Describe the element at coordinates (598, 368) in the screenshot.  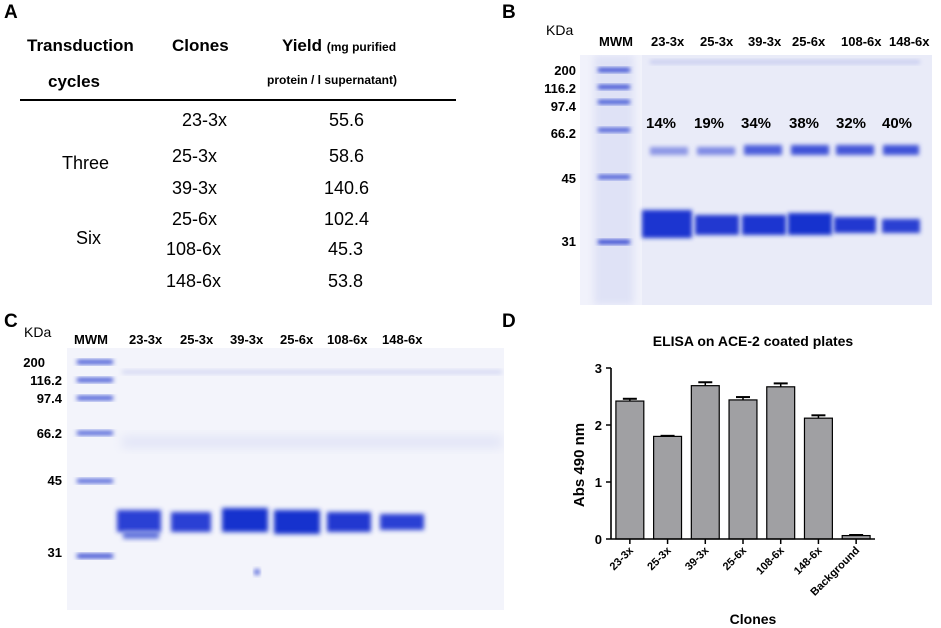
I see `y-tick-label: 3` at that location.